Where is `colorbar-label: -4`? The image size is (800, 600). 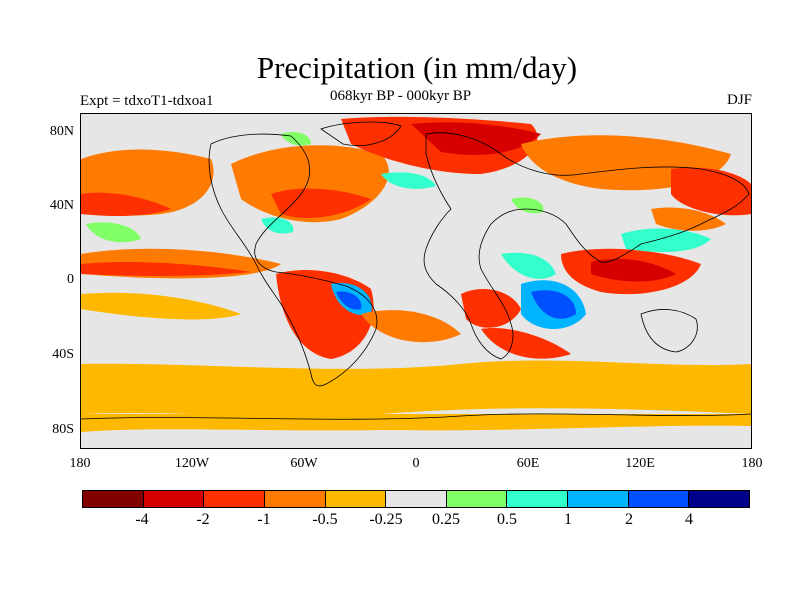
colorbar-label: -4 is located at coordinates (142, 519).